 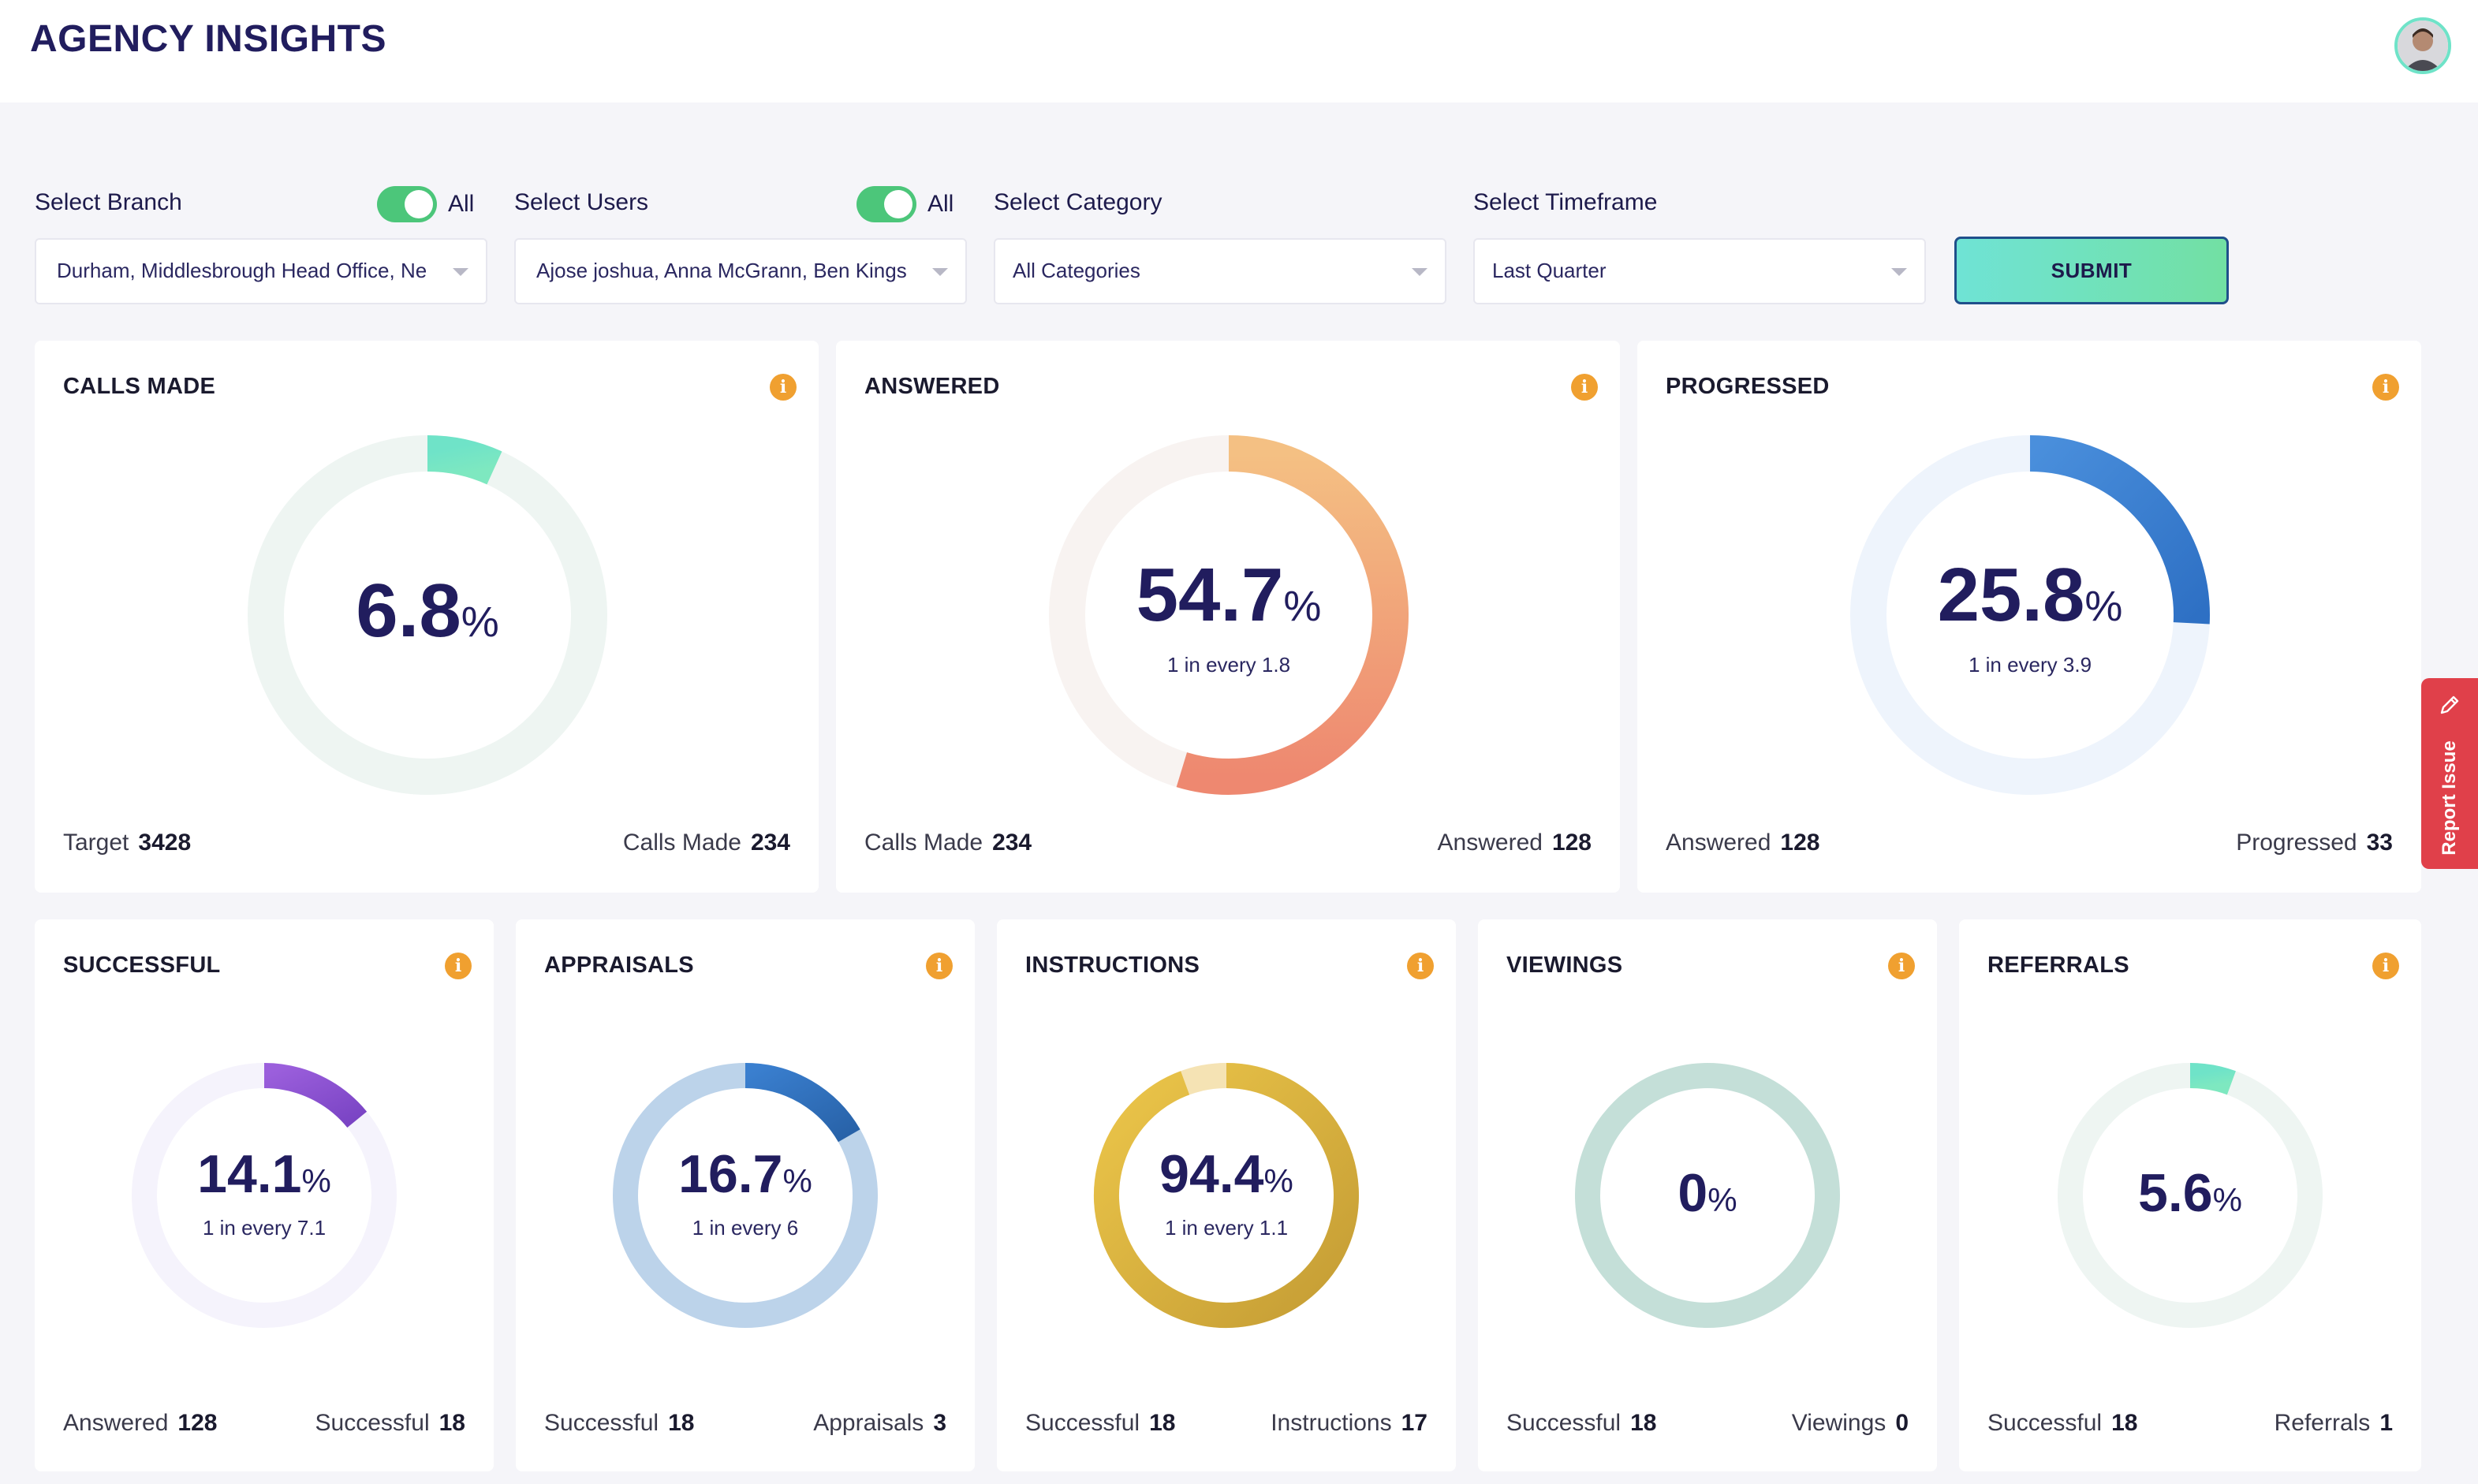 What do you see at coordinates (96, 843) in the screenshot?
I see `left-stat-label: Target` at bounding box center [96, 843].